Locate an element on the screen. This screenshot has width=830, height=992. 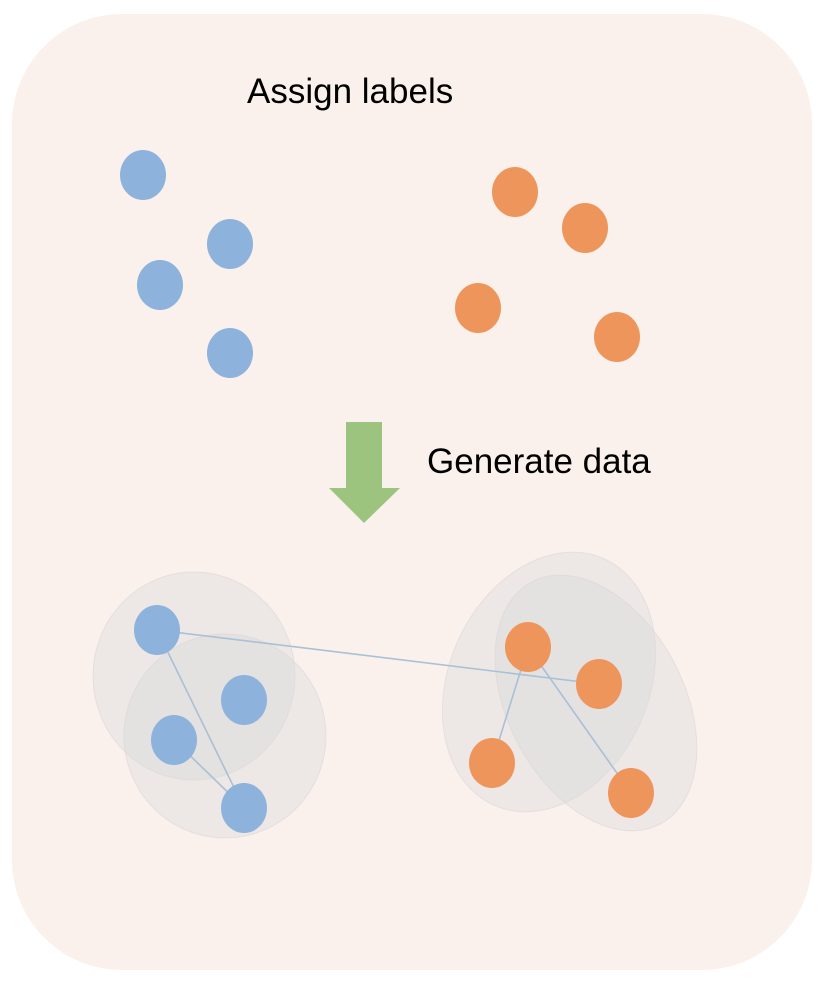
down-arrow-icon is located at coordinates (364, 472).